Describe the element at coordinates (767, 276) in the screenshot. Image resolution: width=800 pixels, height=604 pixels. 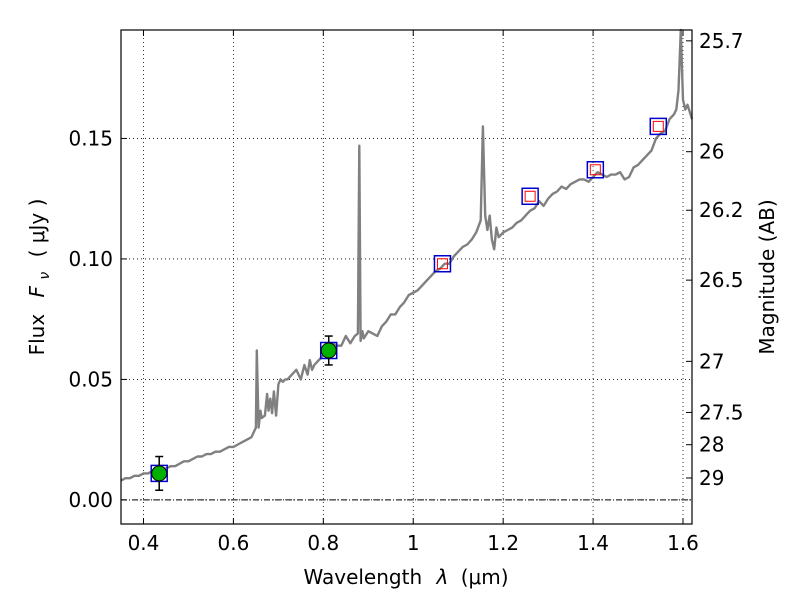
I see `y2-axis-label: Magnitude (AB)` at that location.